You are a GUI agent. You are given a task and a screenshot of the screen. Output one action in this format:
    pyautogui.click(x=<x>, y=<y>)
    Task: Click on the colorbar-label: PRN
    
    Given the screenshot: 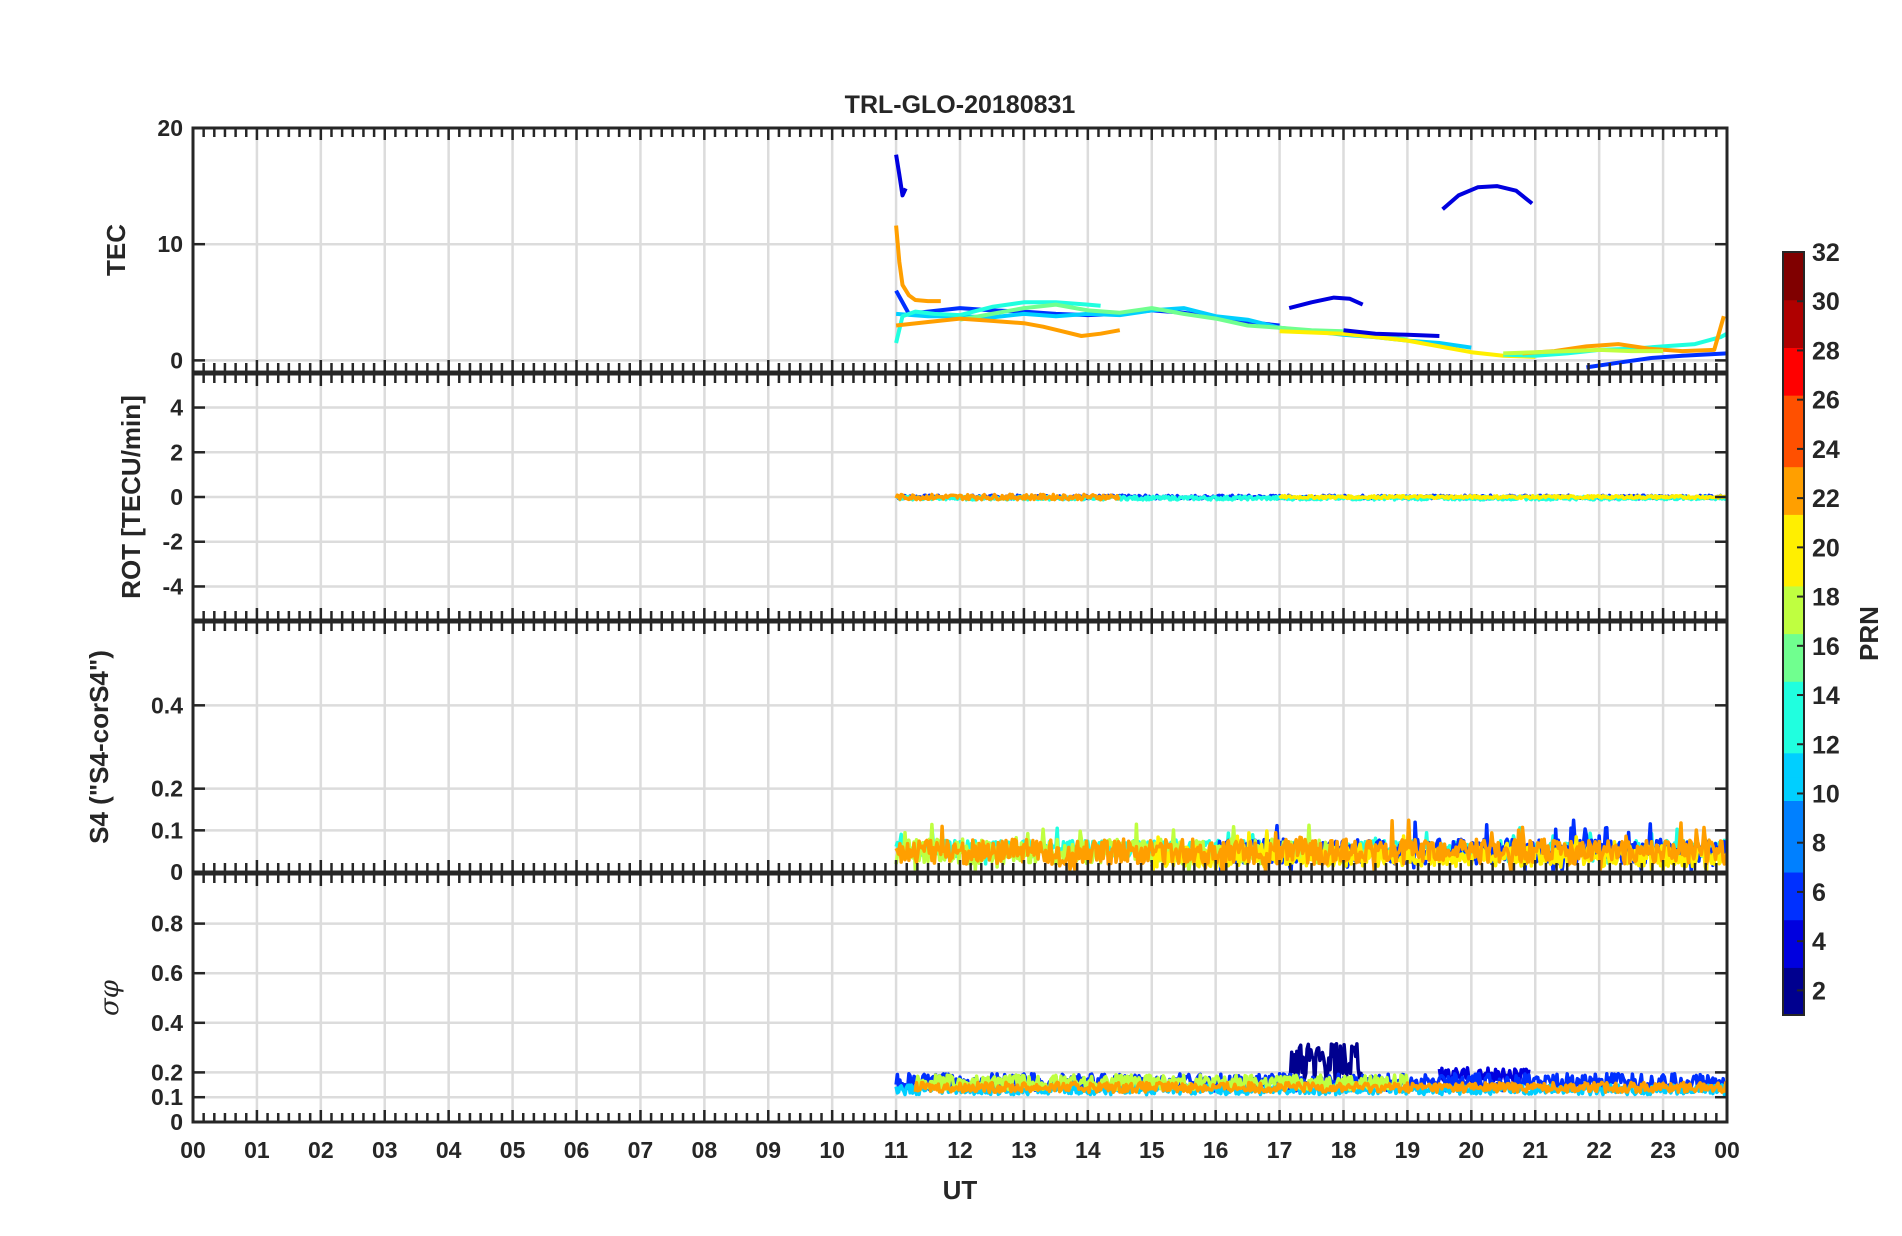 What is the action you would take?
    pyautogui.click(x=1869, y=633)
    